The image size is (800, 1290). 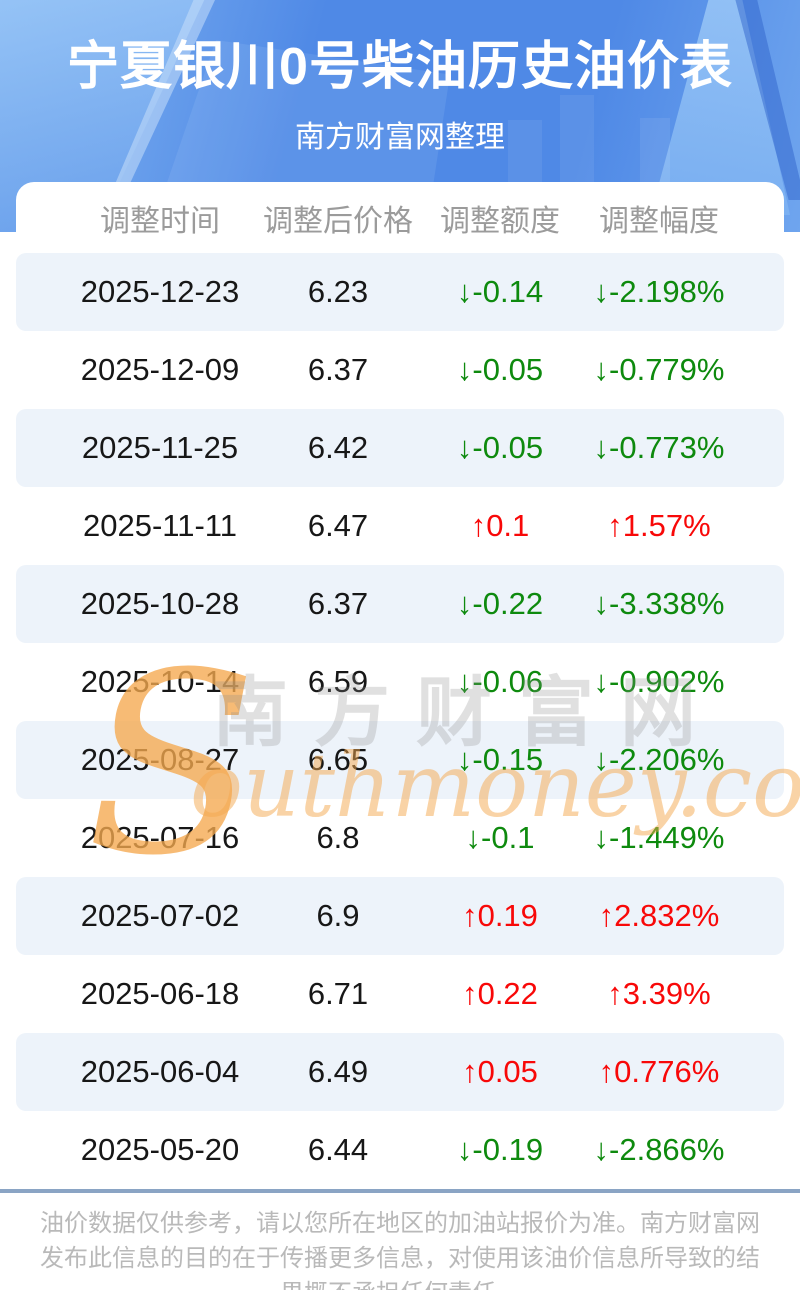 What do you see at coordinates (160, 603) in the screenshot?
I see `cell-adjust-date: 2025-10-28` at bounding box center [160, 603].